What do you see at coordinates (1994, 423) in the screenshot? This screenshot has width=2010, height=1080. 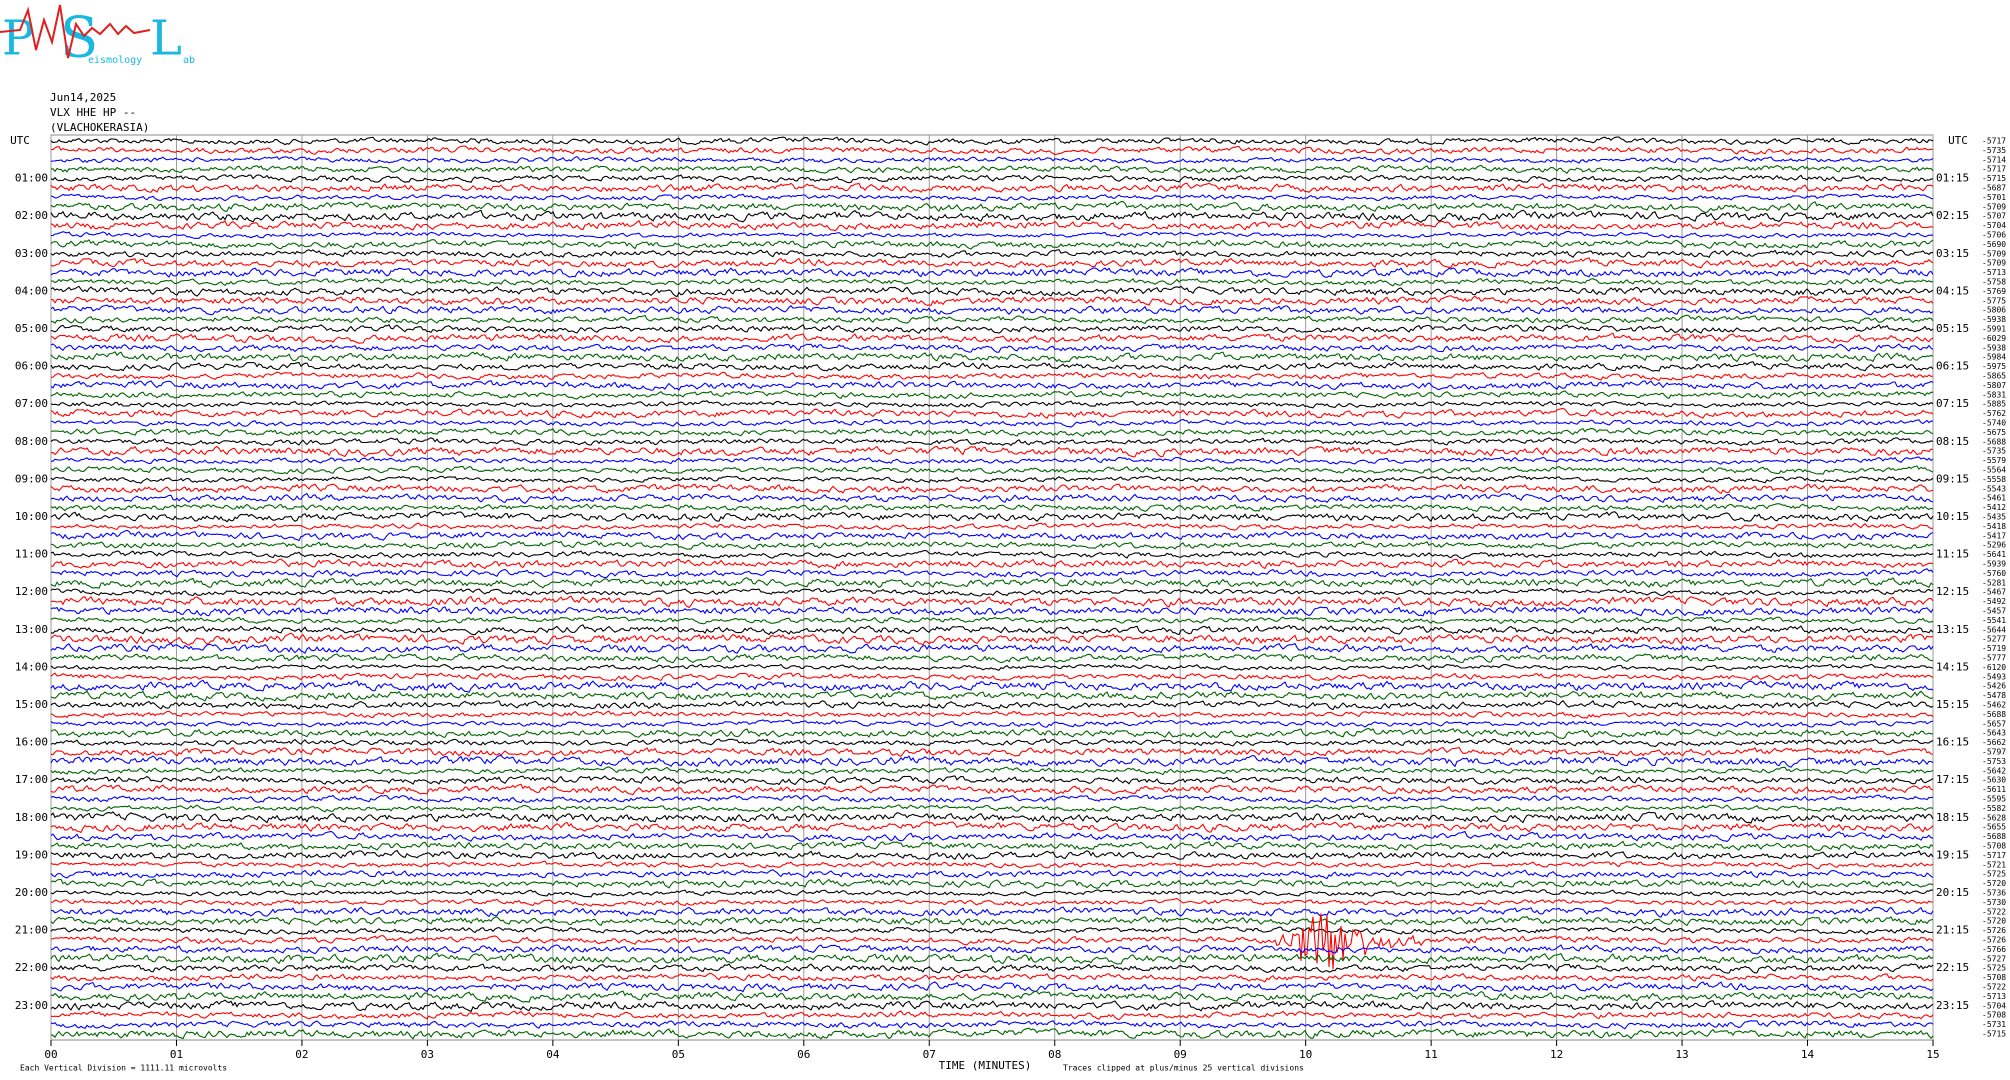 I see `trace-offset-label: -5740` at bounding box center [1994, 423].